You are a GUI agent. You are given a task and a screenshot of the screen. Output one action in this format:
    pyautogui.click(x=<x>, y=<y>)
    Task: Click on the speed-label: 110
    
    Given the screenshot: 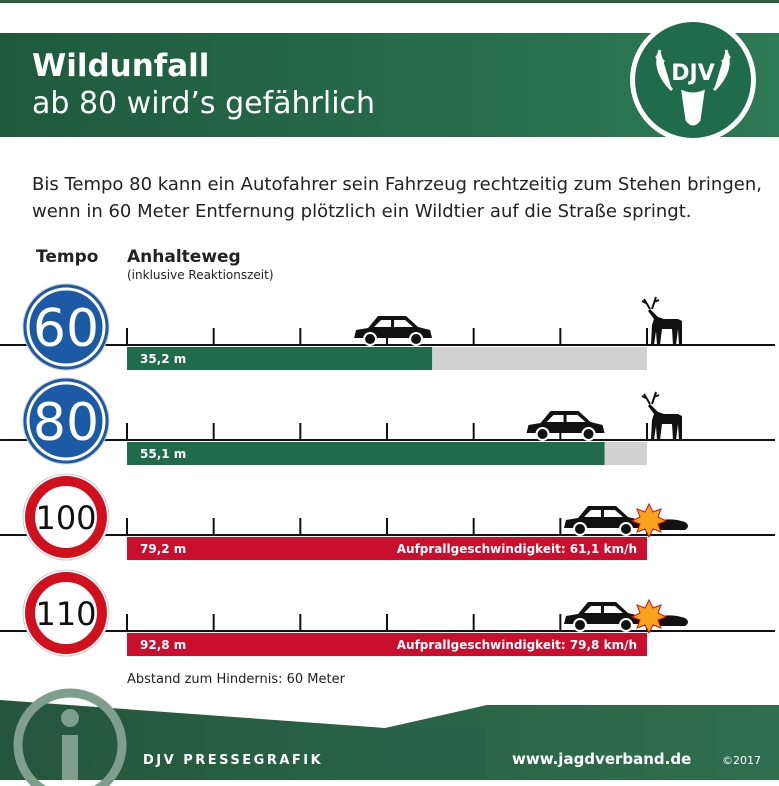 What is the action you would take?
    pyautogui.click(x=65, y=614)
    